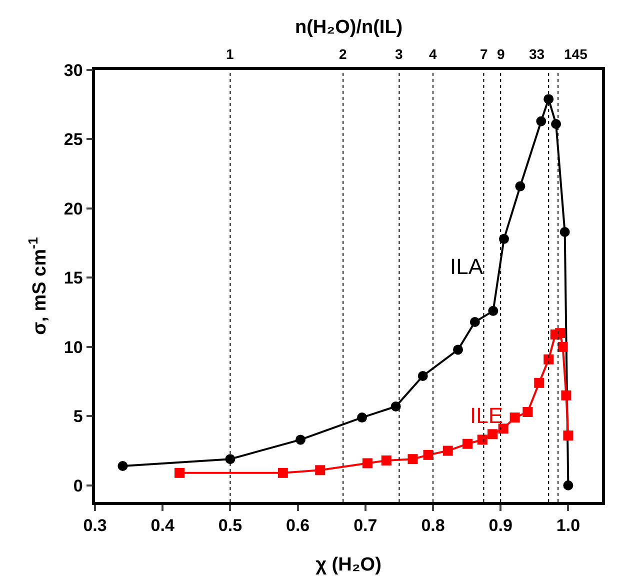 This screenshot has height=577, width=634. I want to click on annotation: 2, so click(343, 54).